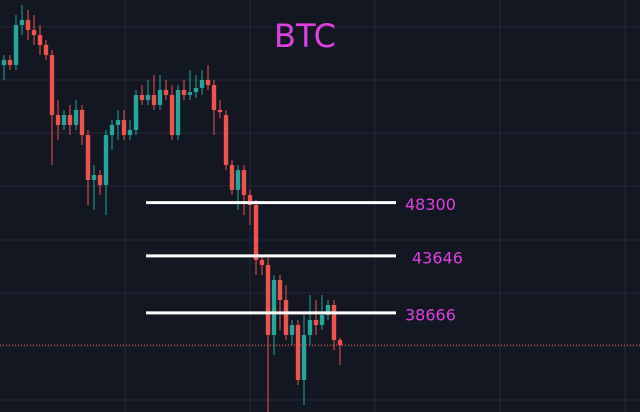 This screenshot has height=412, width=640. I want to click on level-label: 38666, so click(430, 314).